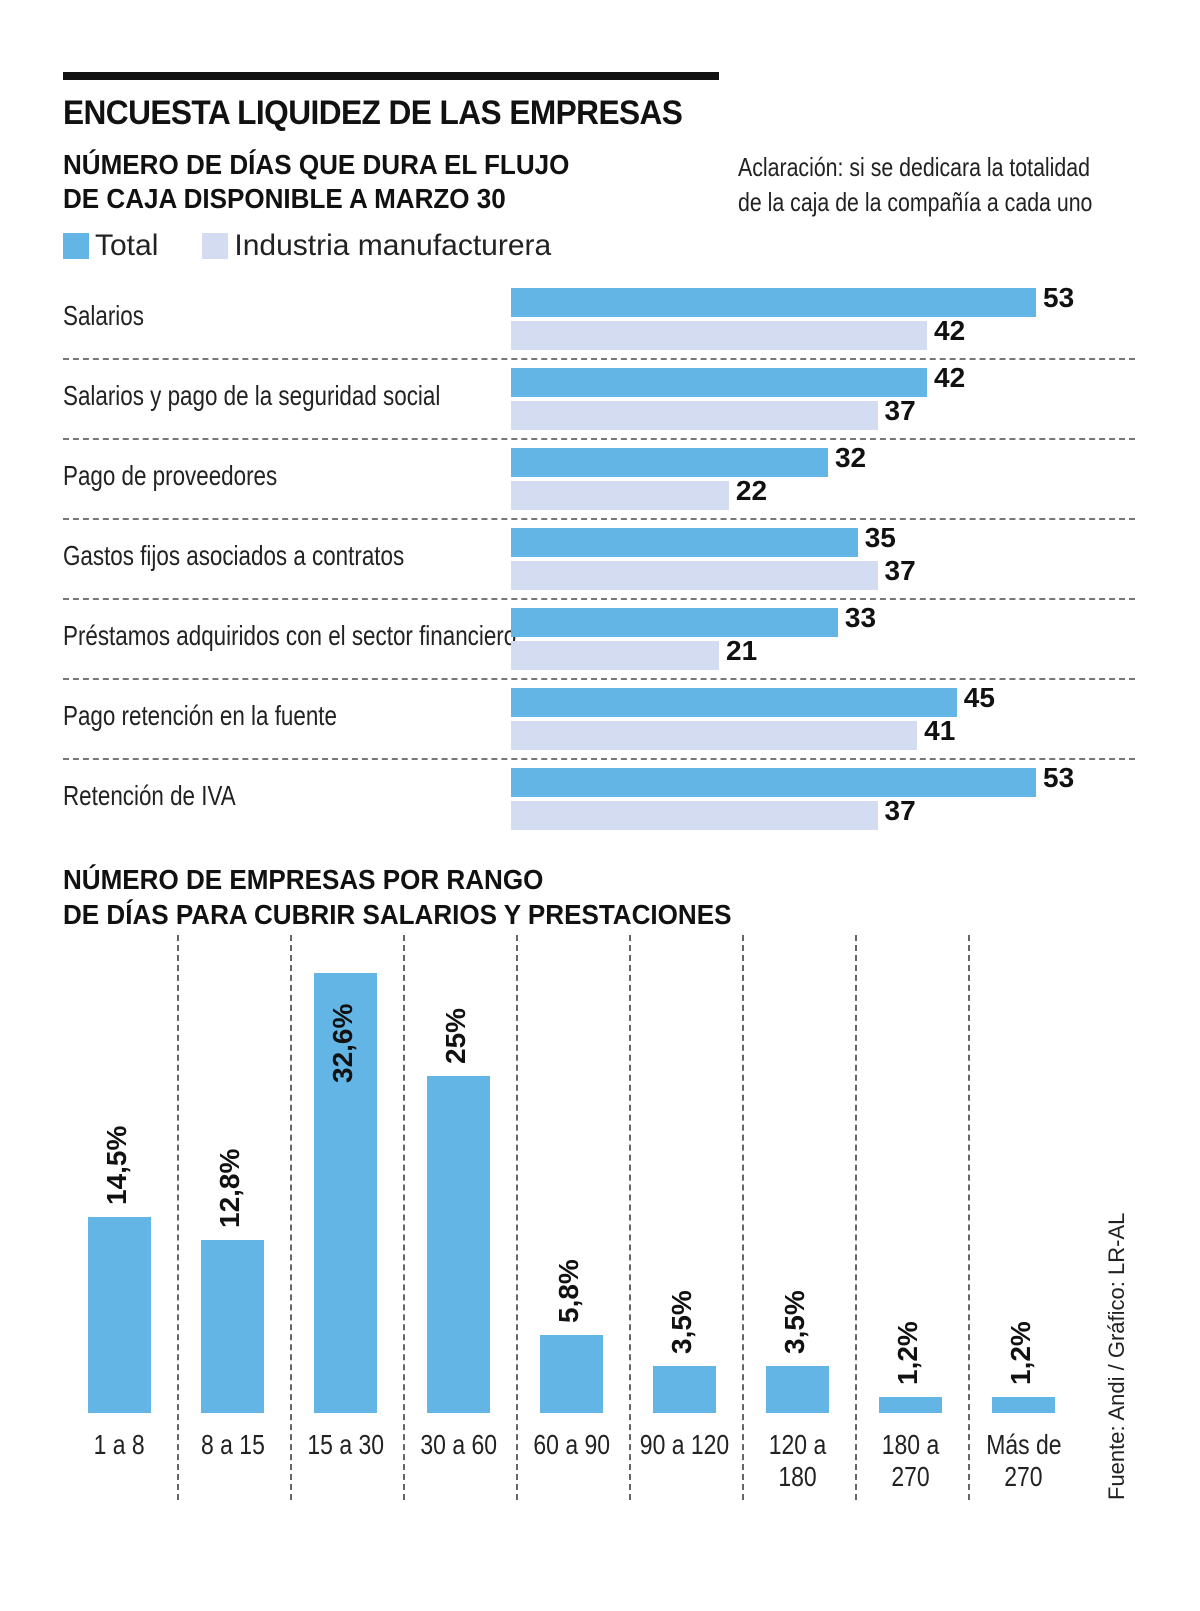 The width and height of the screenshot is (1200, 1611). Describe the element at coordinates (76, 246) in the screenshot. I see `legend-swatch-total` at that location.